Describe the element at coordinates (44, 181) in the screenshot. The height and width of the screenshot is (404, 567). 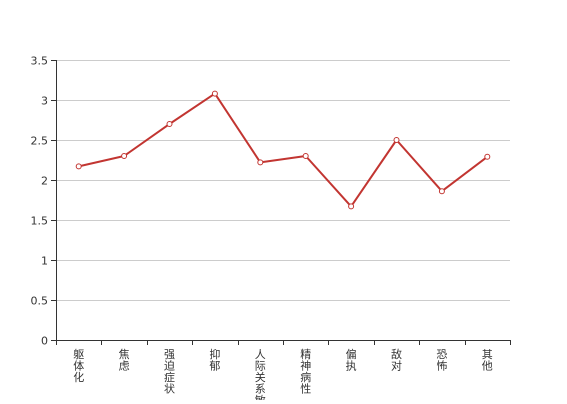
I see `y-tick-label: 2` at that location.